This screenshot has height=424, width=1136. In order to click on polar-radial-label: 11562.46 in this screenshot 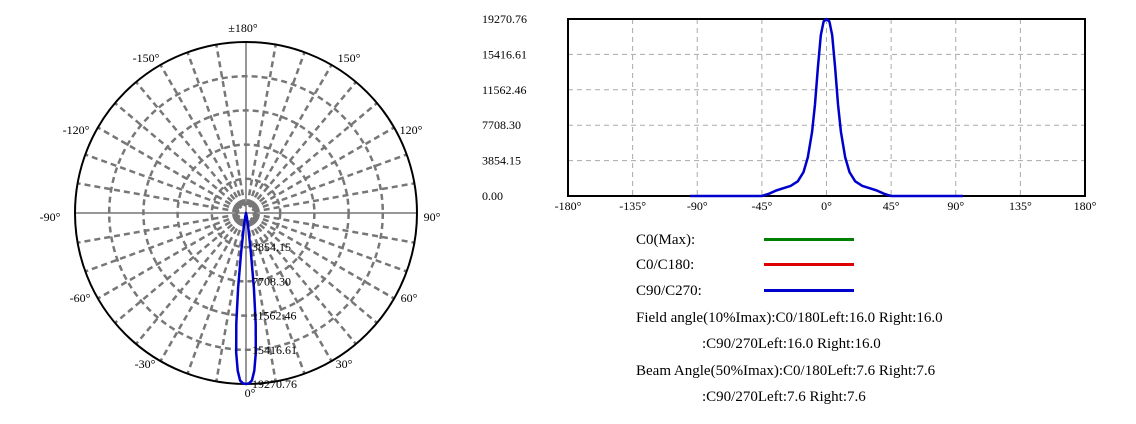, I will do `click(274, 316)`.